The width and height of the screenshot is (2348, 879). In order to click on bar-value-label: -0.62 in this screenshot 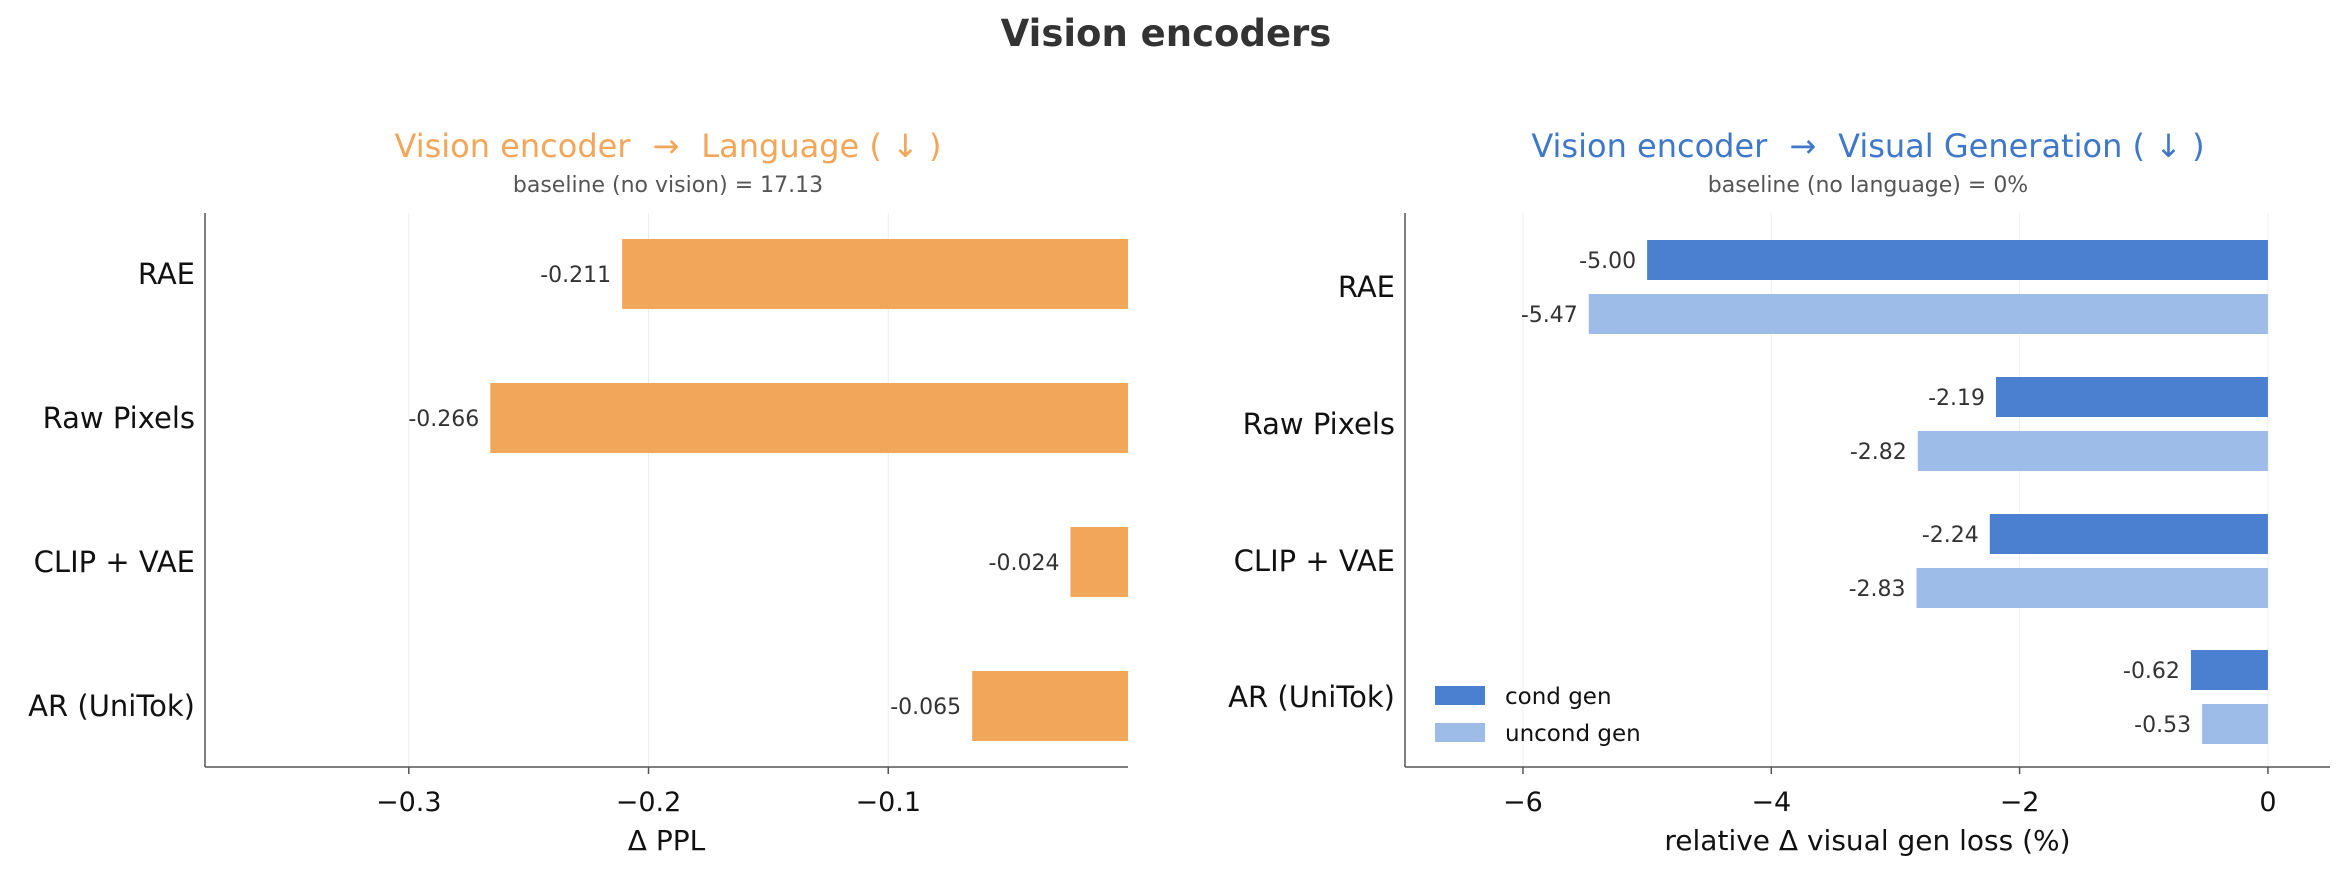, I will do `click(2151, 671)`.